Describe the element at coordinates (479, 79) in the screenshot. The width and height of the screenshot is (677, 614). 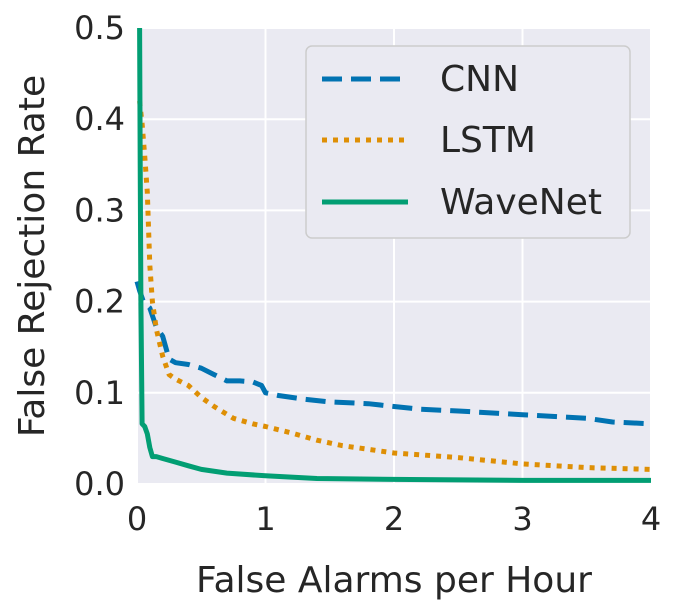
I see `legend-label-cnn: CNN` at that location.